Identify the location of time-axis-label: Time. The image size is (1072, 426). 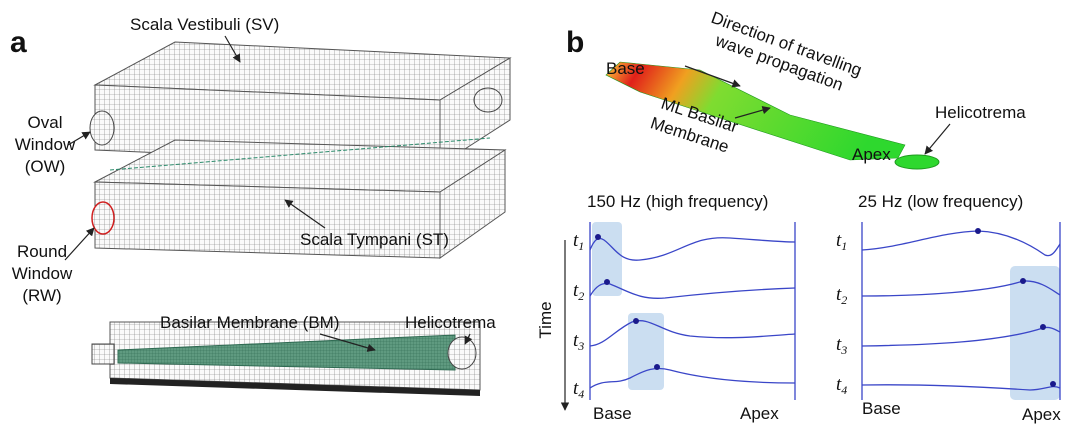
(545, 319).